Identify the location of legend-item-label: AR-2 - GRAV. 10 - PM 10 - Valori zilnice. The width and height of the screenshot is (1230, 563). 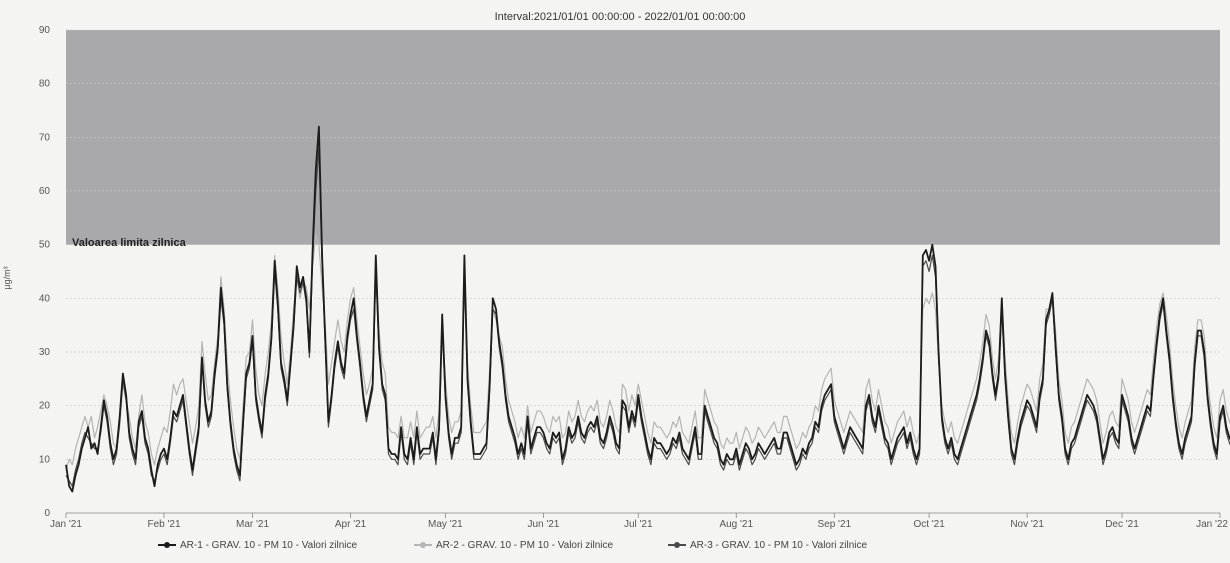
(525, 545).